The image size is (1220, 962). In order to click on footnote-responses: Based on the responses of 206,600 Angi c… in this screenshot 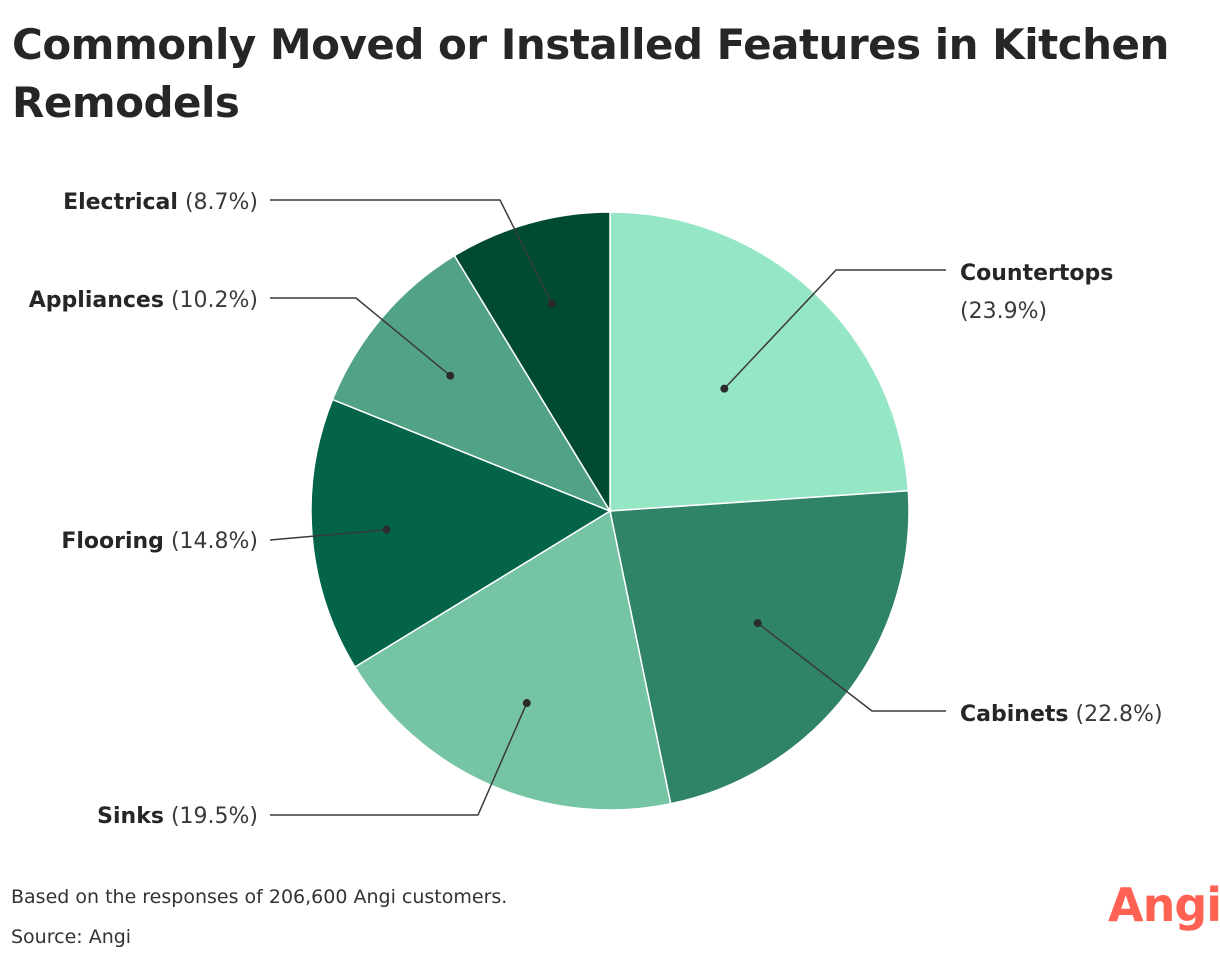, I will do `click(259, 897)`.